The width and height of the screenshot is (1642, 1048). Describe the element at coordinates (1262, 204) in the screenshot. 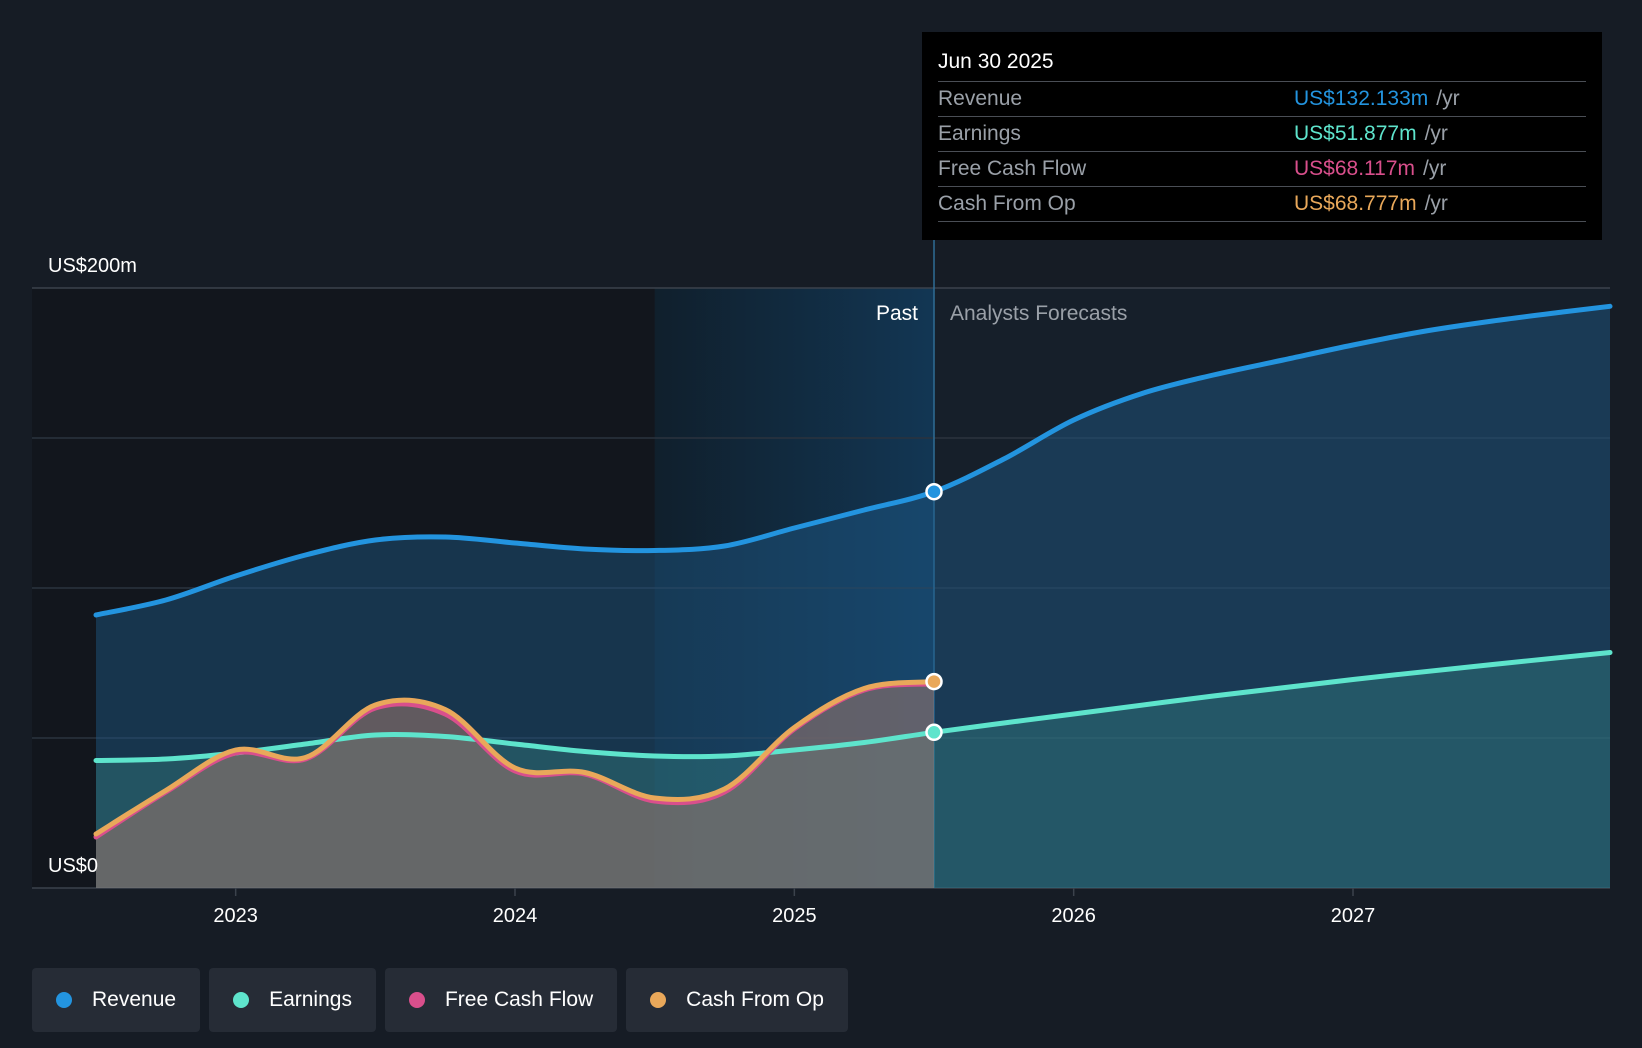

I see `tooltip-row: Cash From Op US$68.777m/yr` at that location.